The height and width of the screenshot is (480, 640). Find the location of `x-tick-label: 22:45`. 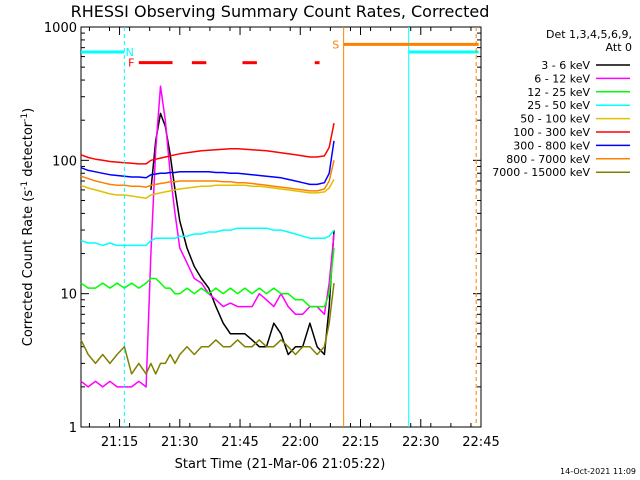

x-tick-label: 22:45 is located at coordinates (480, 442).